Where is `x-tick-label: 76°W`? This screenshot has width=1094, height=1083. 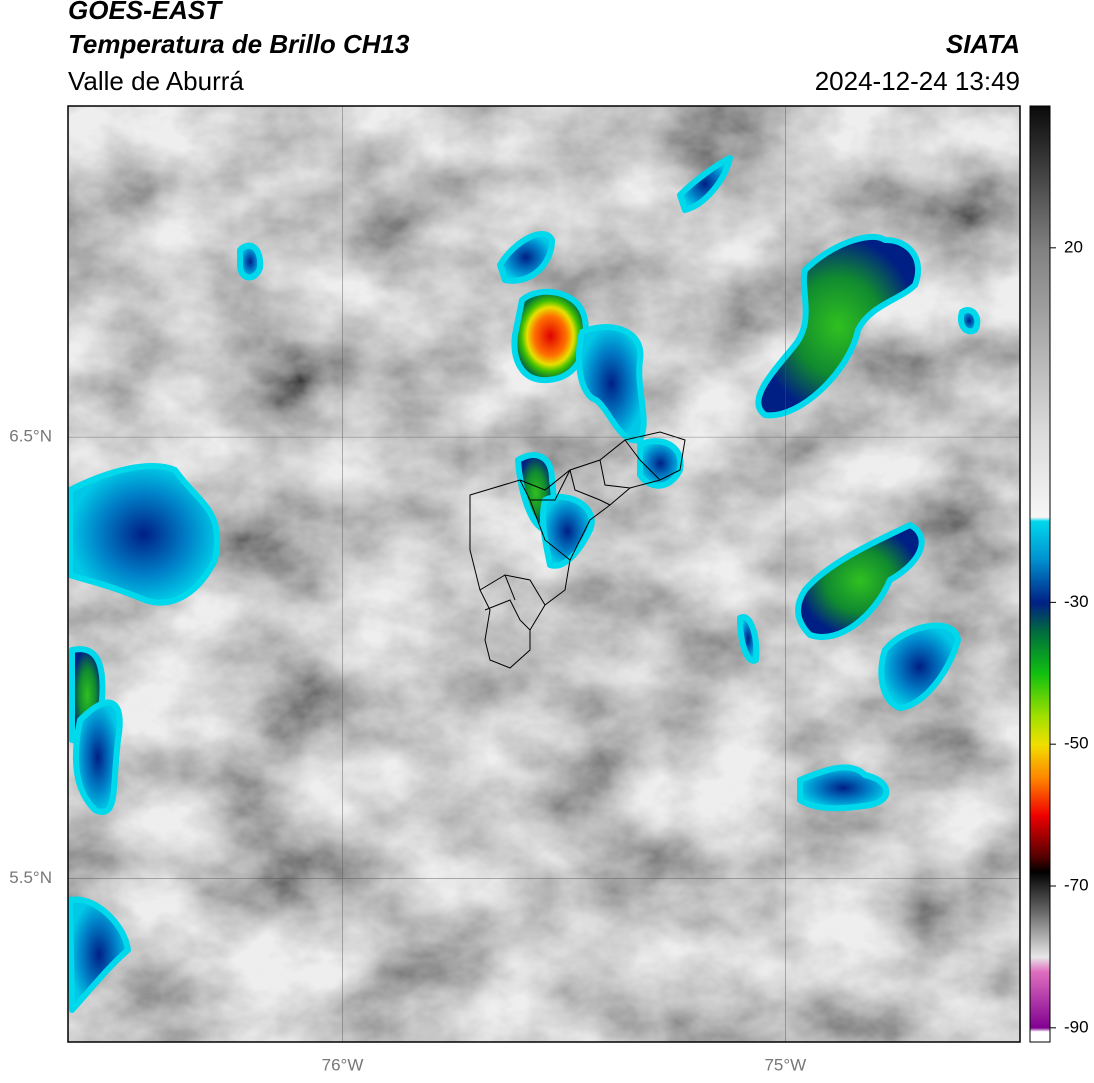
x-tick-label: 76°W is located at coordinates (343, 1064).